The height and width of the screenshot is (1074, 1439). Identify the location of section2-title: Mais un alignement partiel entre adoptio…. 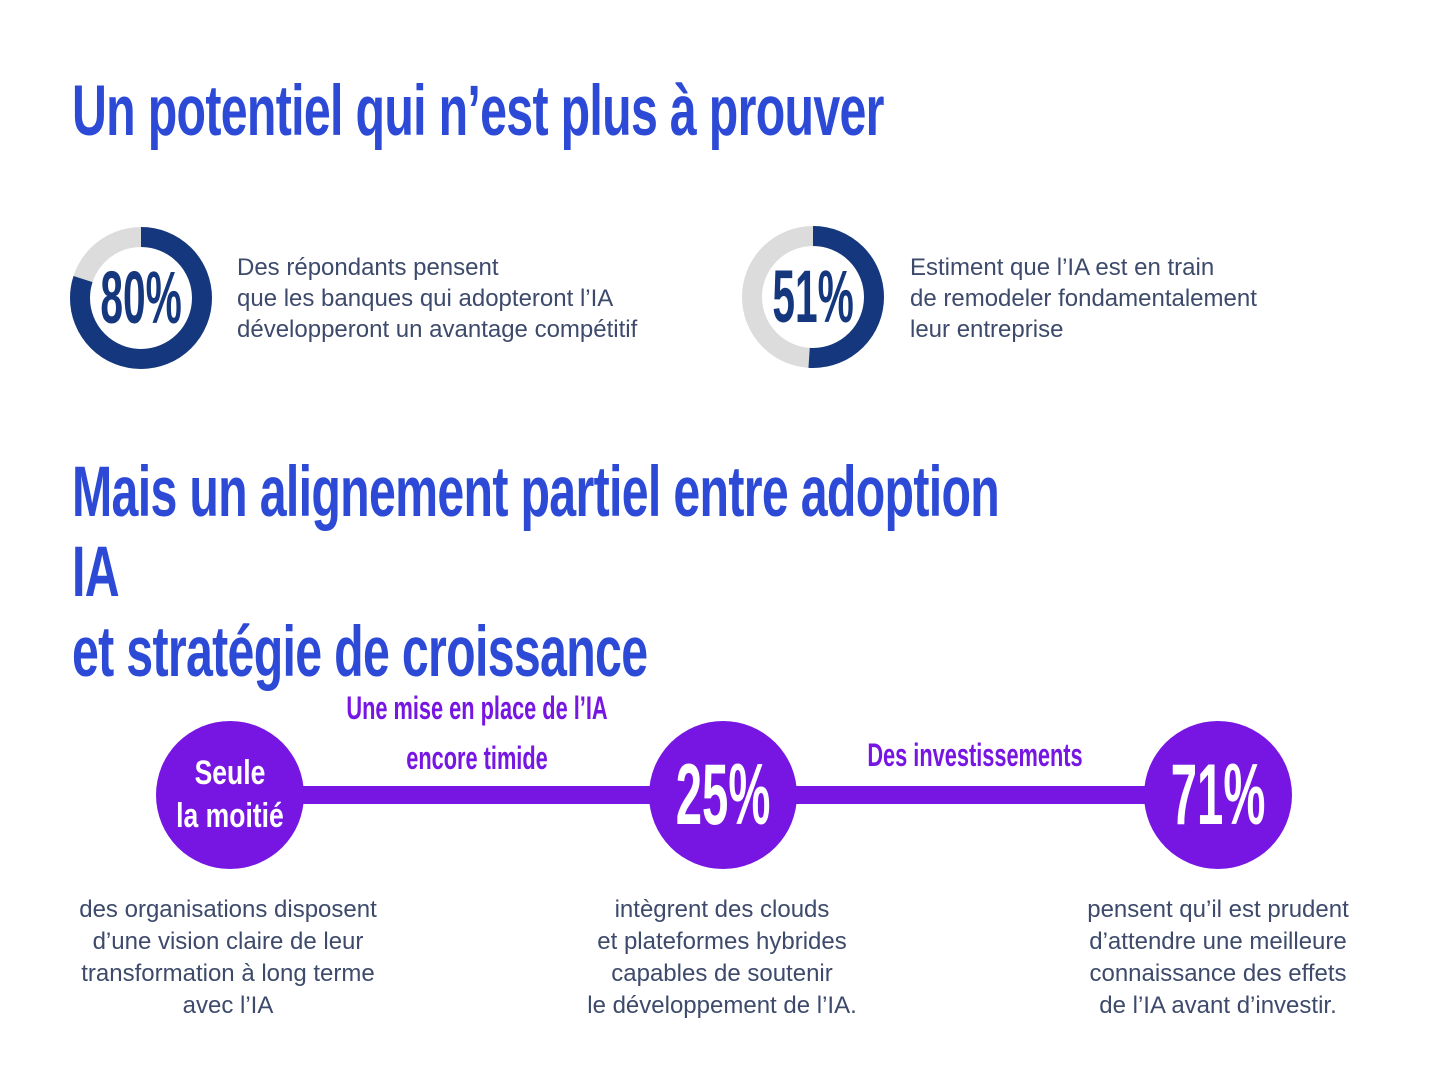
(536, 572).